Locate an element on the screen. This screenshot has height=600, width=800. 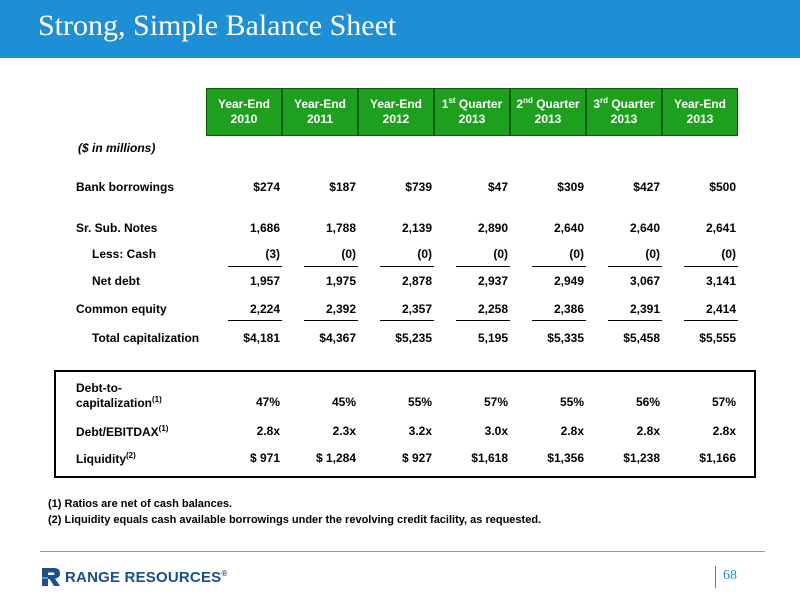
table-cell: 45% is located at coordinates (343, 402).